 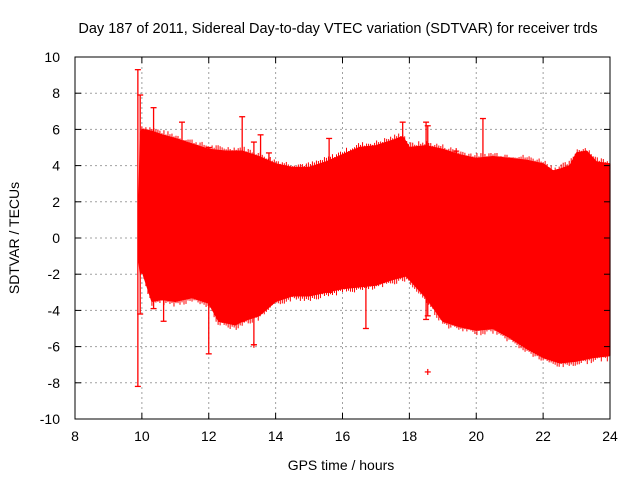 I want to click on y-tick-label: -6, so click(x=54, y=347).